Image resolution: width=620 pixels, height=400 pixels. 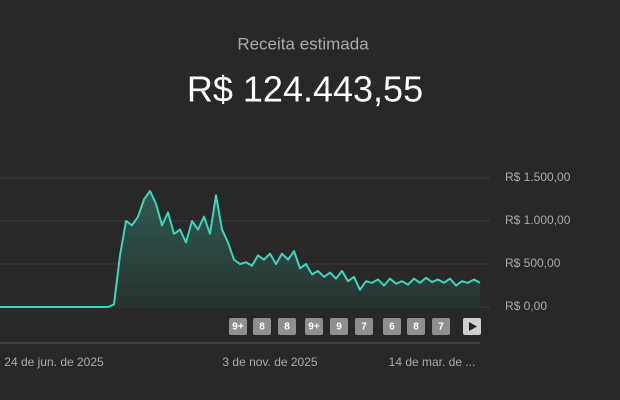 I want to click on y-tick-label: R$ 1.000,00, so click(x=538, y=220).